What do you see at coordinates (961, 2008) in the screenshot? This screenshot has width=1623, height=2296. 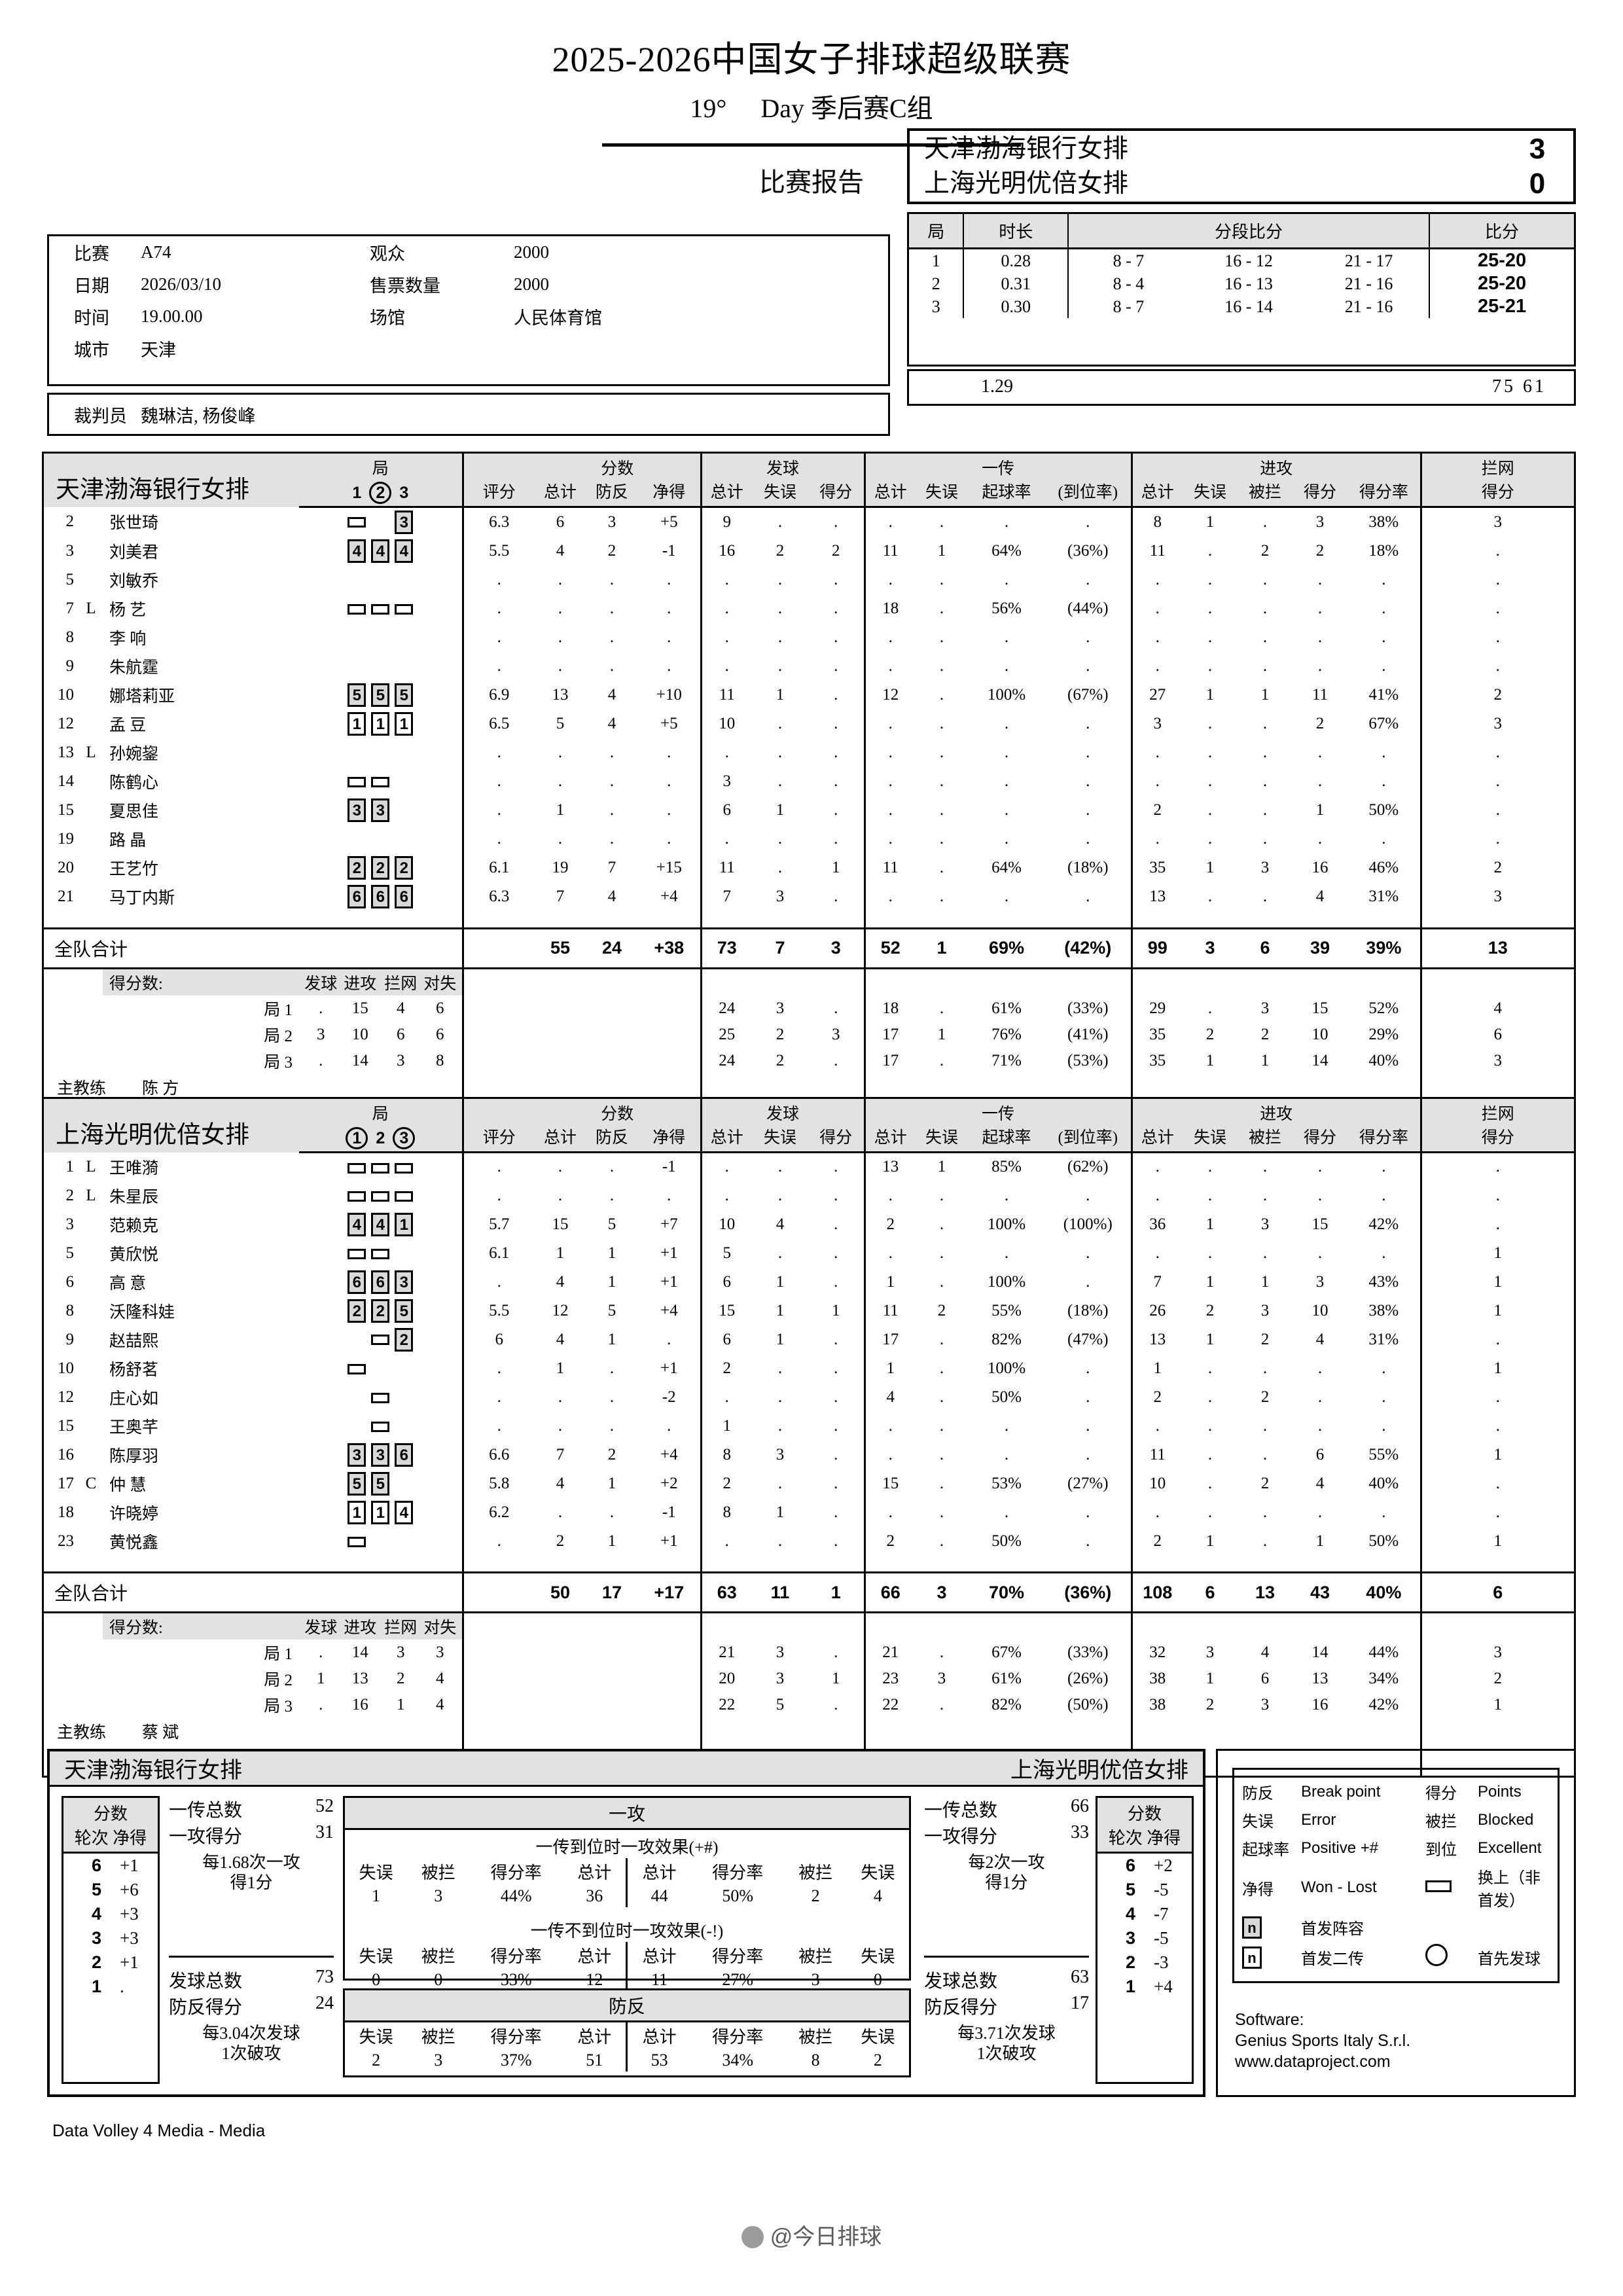 I see `away-bp-label: 防反得分` at bounding box center [961, 2008].